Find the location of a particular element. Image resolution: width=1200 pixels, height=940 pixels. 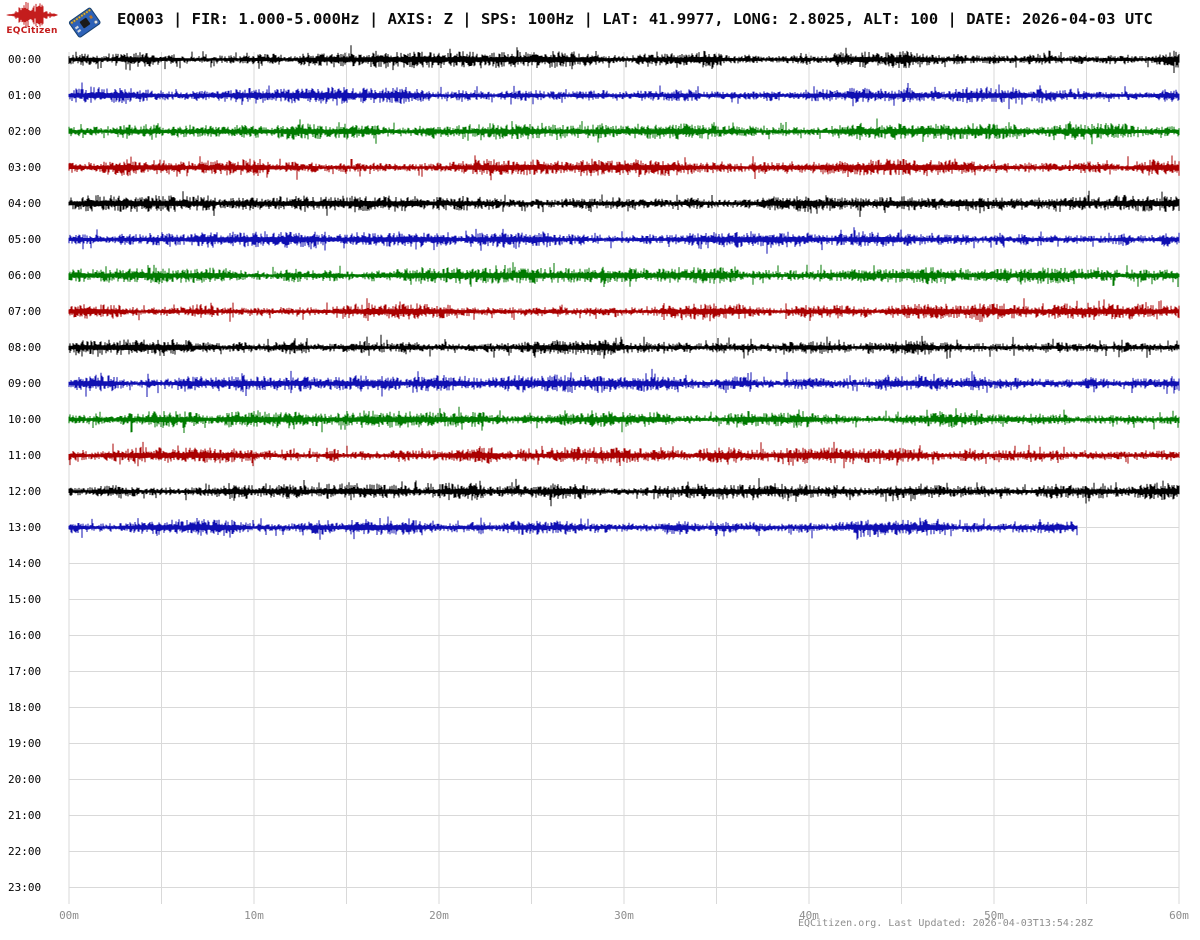

hour-label-1400: 14:00 is located at coordinates (25, 563).